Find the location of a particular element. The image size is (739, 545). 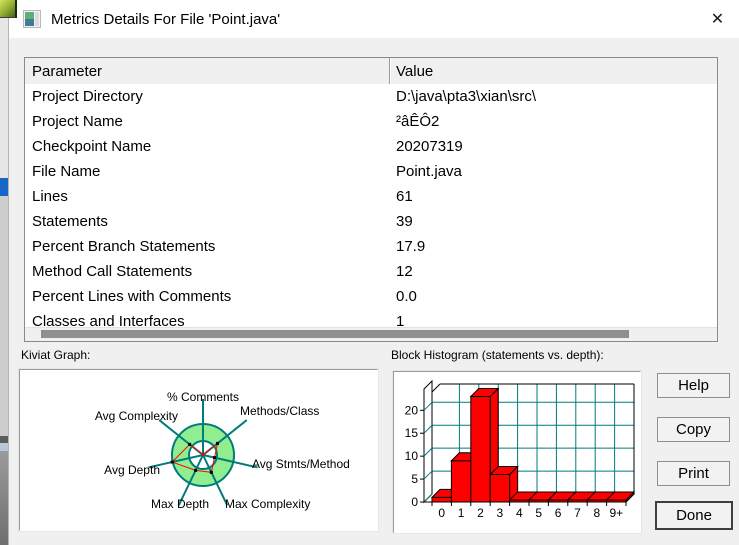

histogram-box: 0 5 10 15 20 0 1 2 3 4 5 6 7 8 9+ is located at coordinates (517, 452).